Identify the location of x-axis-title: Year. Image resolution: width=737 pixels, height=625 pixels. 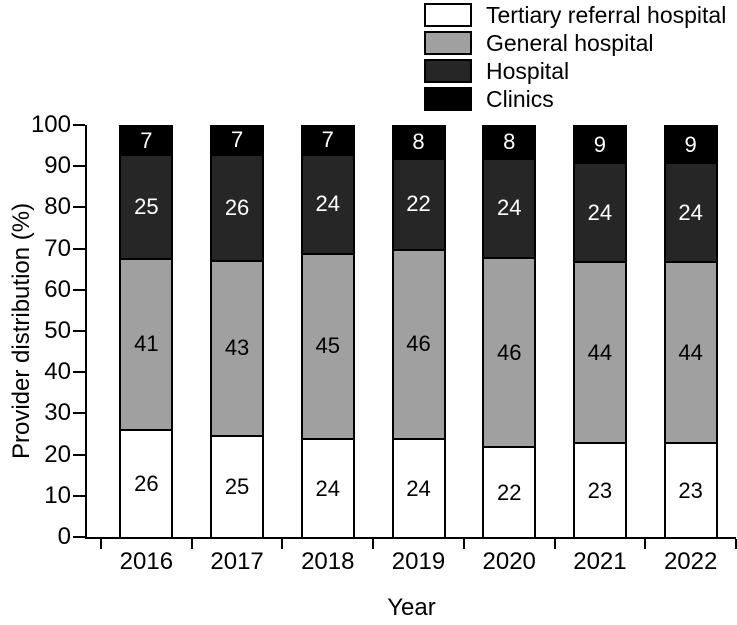
(411, 607).